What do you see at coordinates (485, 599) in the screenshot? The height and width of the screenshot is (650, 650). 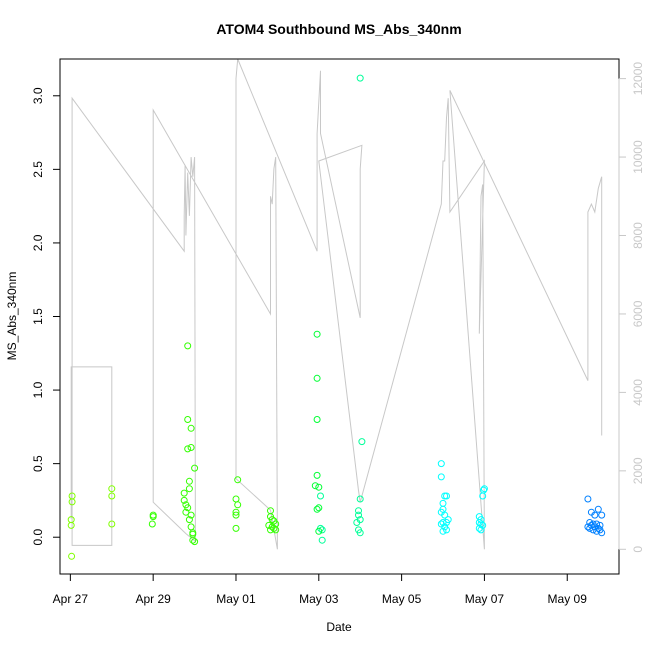 I see `x-tick-label: May 07` at bounding box center [485, 599].